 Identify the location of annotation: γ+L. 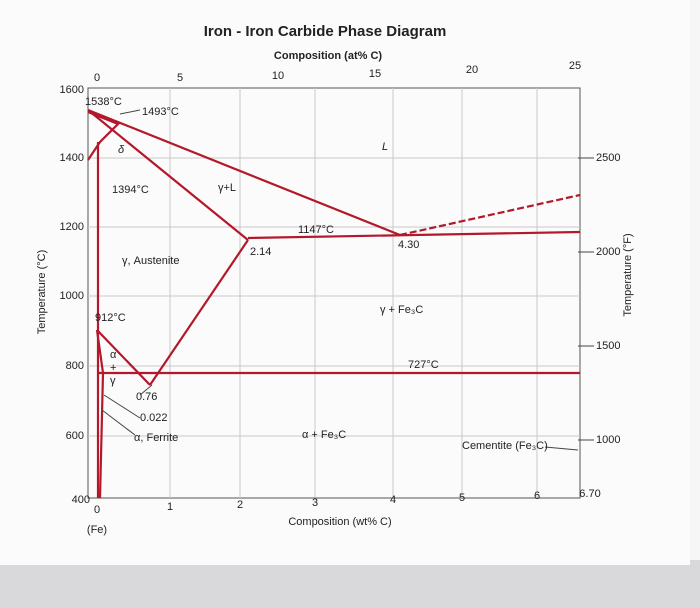
(227, 188).